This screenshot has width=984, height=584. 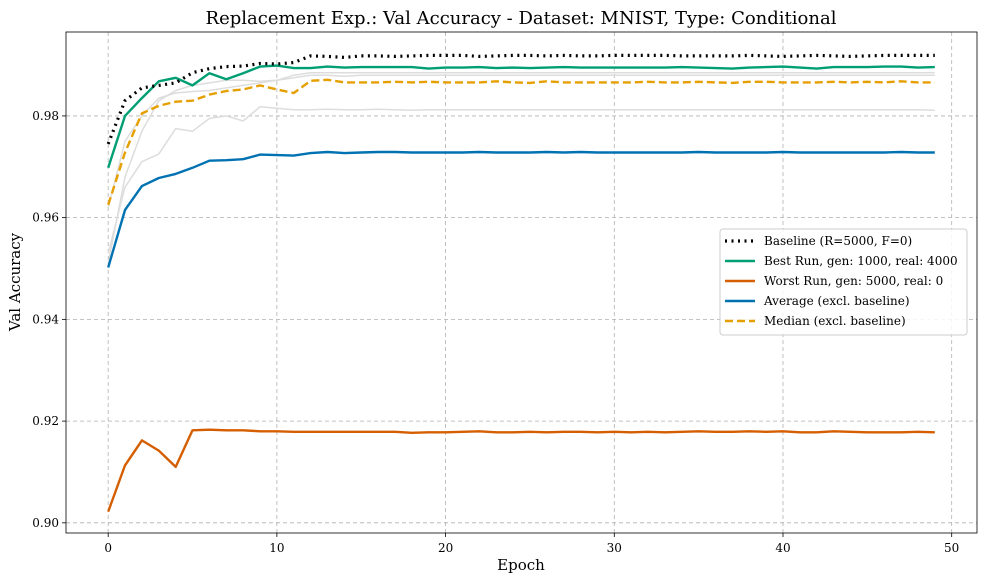 What do you see at coordinates (521, 565) in the screenshot?
I see `x-axis-label: Epoch` at bounding box center [521, 565].